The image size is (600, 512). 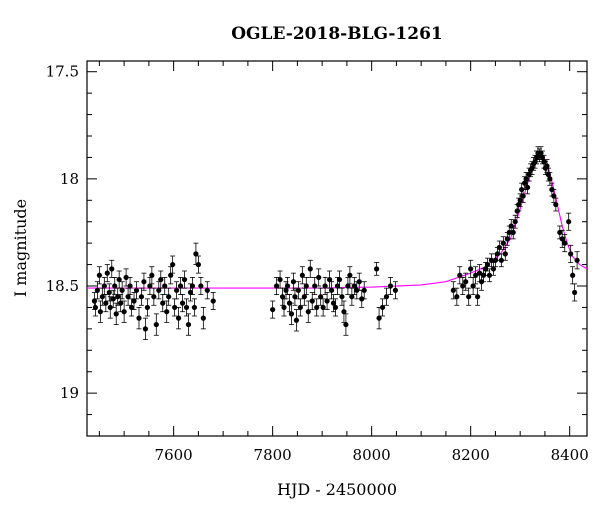 I want to click on x-tick-label: 8000, so click(x=372, y=455).